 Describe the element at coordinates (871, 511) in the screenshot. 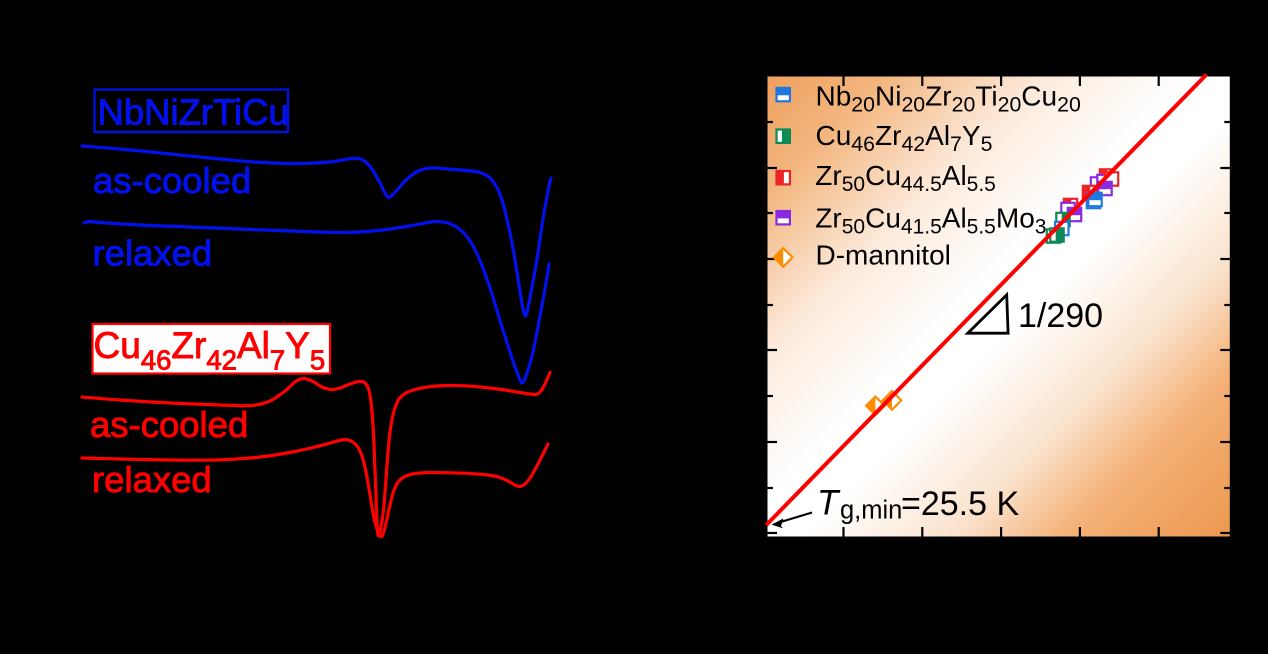

I see `svg-text: g,min` at that location.